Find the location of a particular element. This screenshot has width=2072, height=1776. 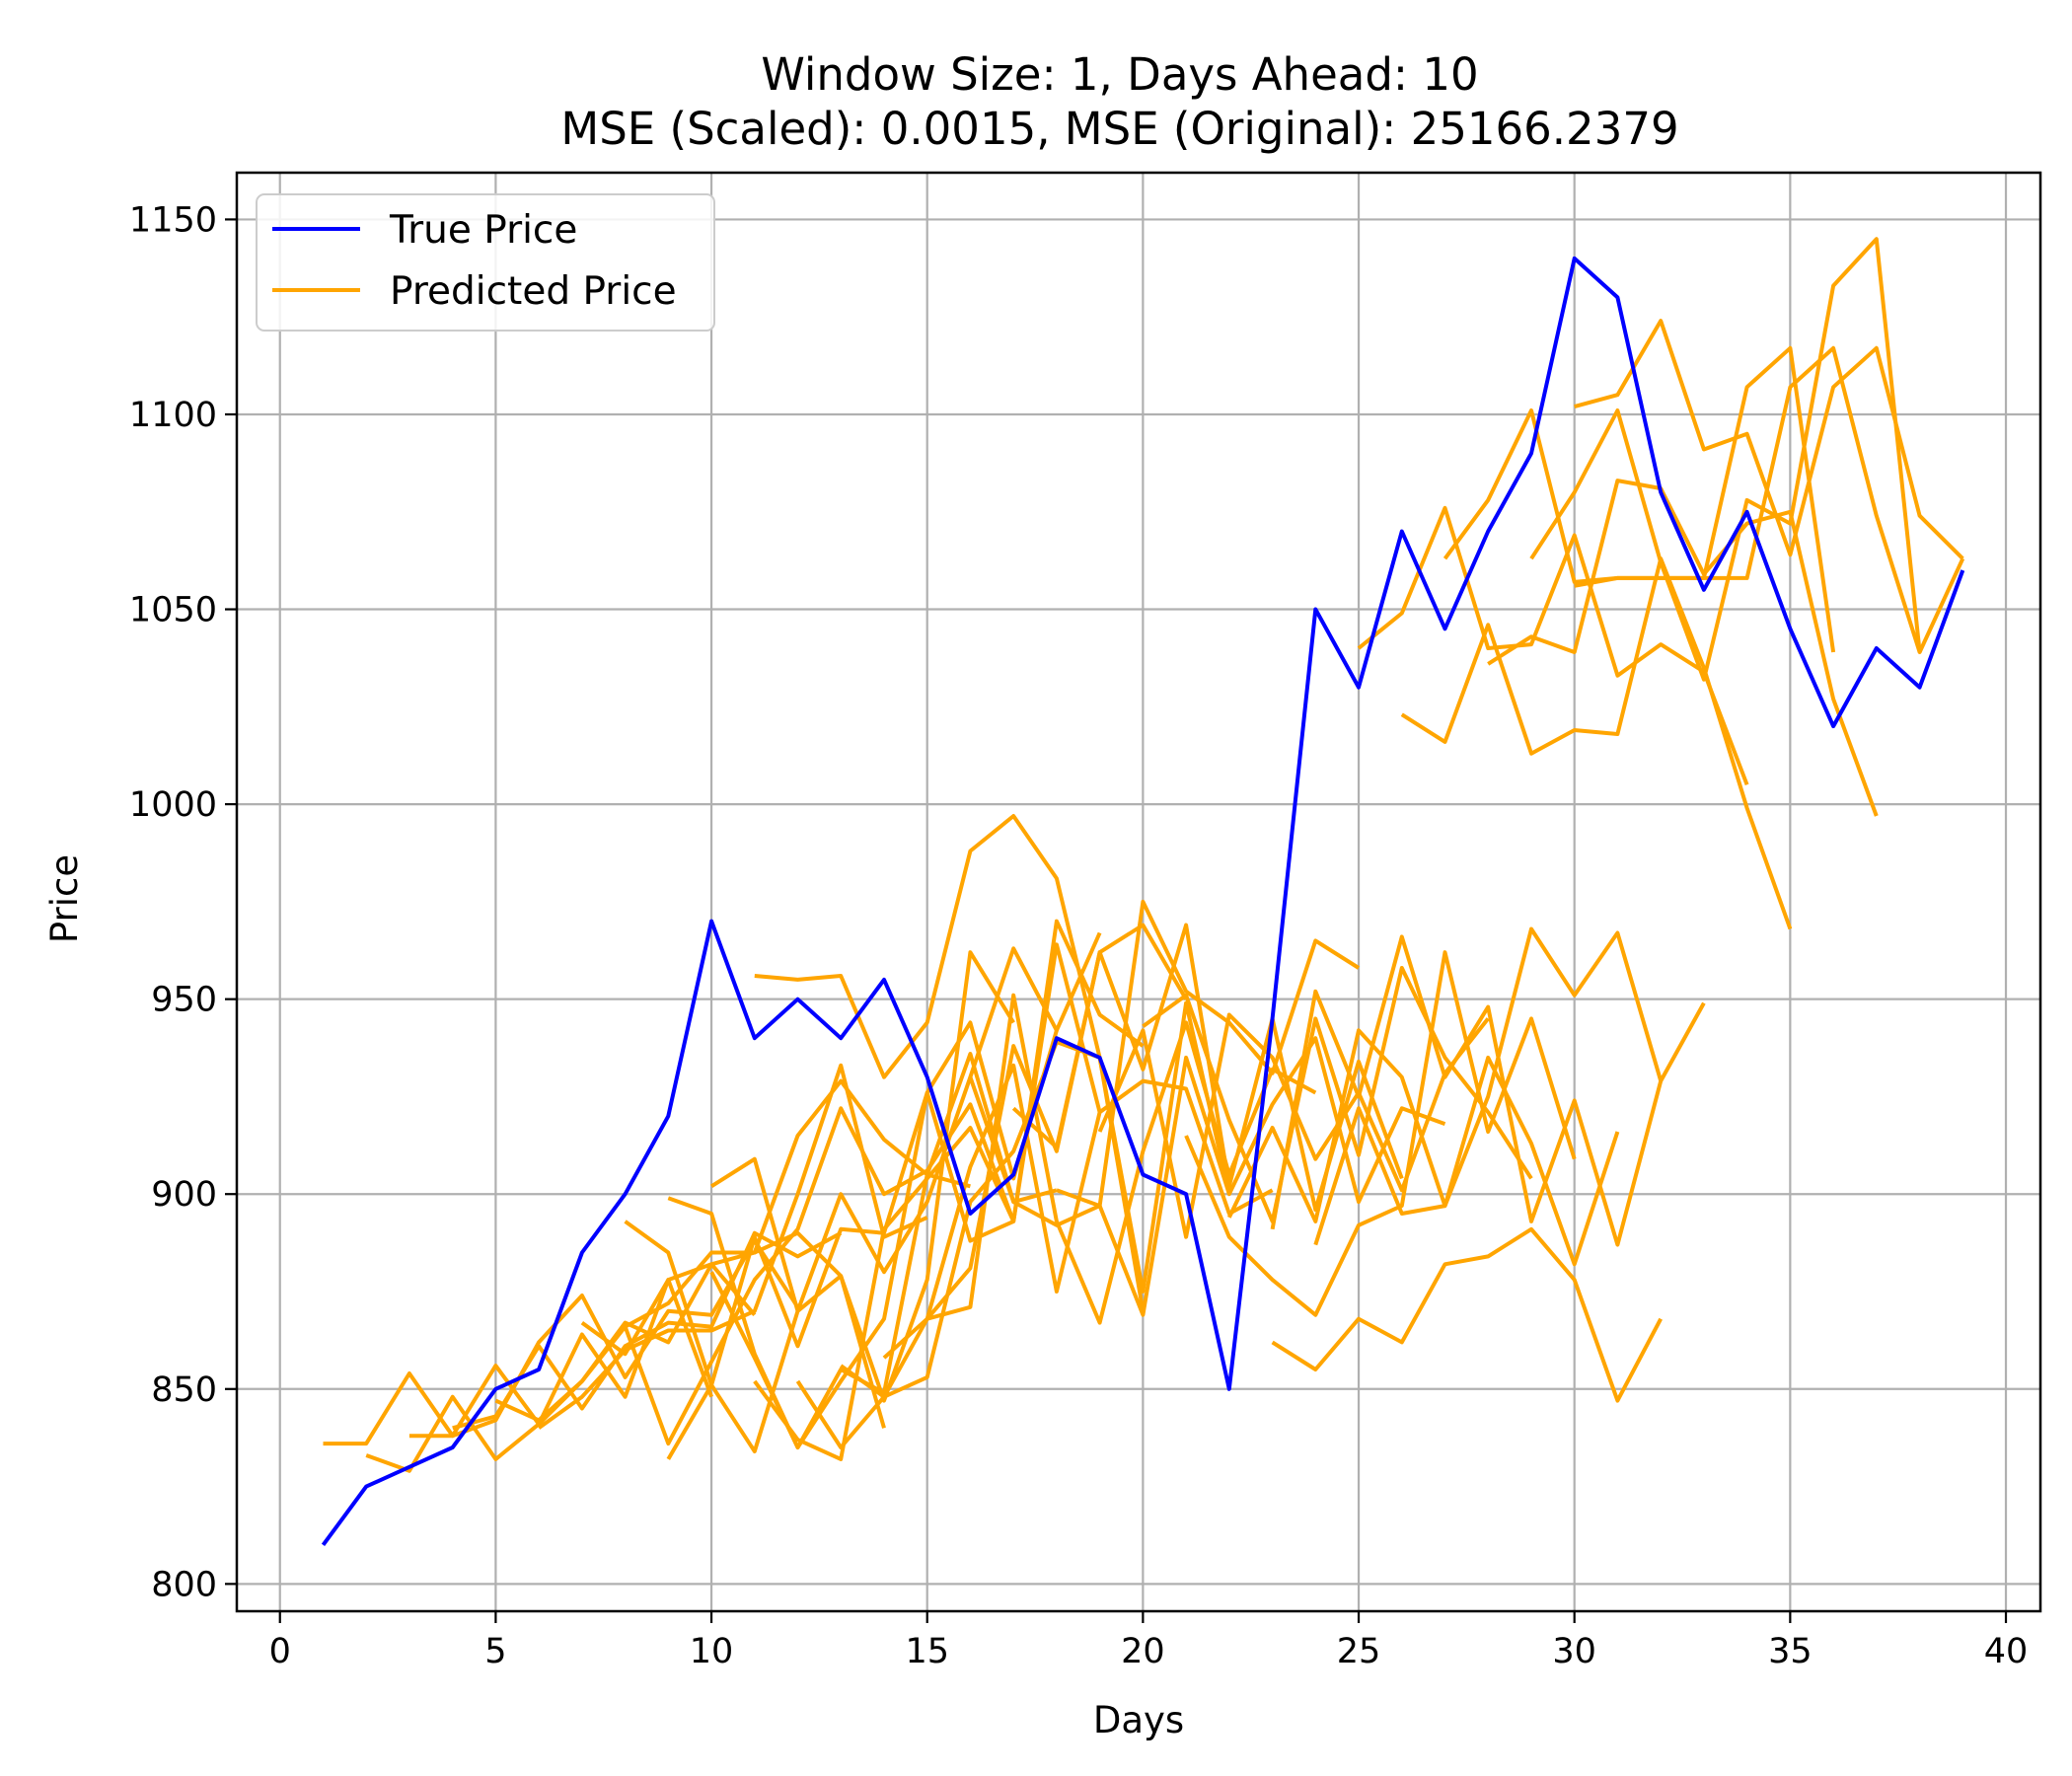

legend-box is located at coordinates (486, 262).